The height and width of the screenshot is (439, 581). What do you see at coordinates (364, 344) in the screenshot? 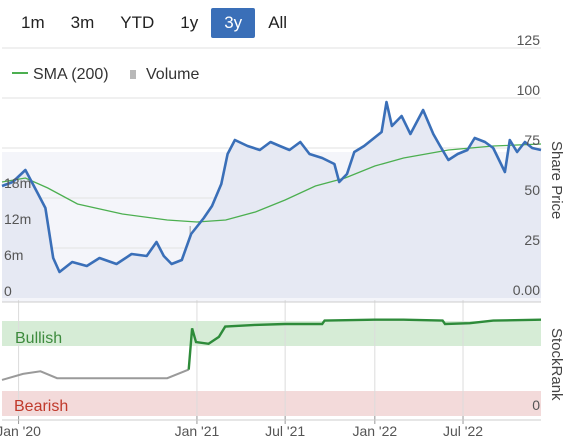
I see `stockrank-bullish-line` at bounding box center [364, 344].